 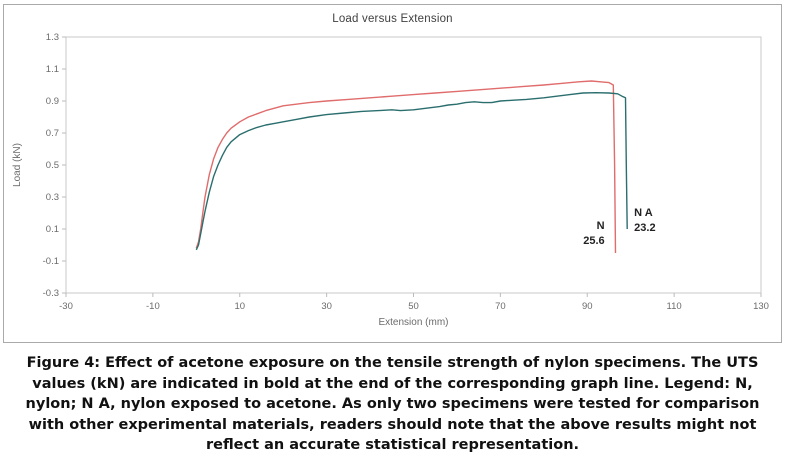 What do you see at coordinates (17, 165) in the screenshot?
I see `y-axis-label: Load (kN)` at bounding box center [17, 165].